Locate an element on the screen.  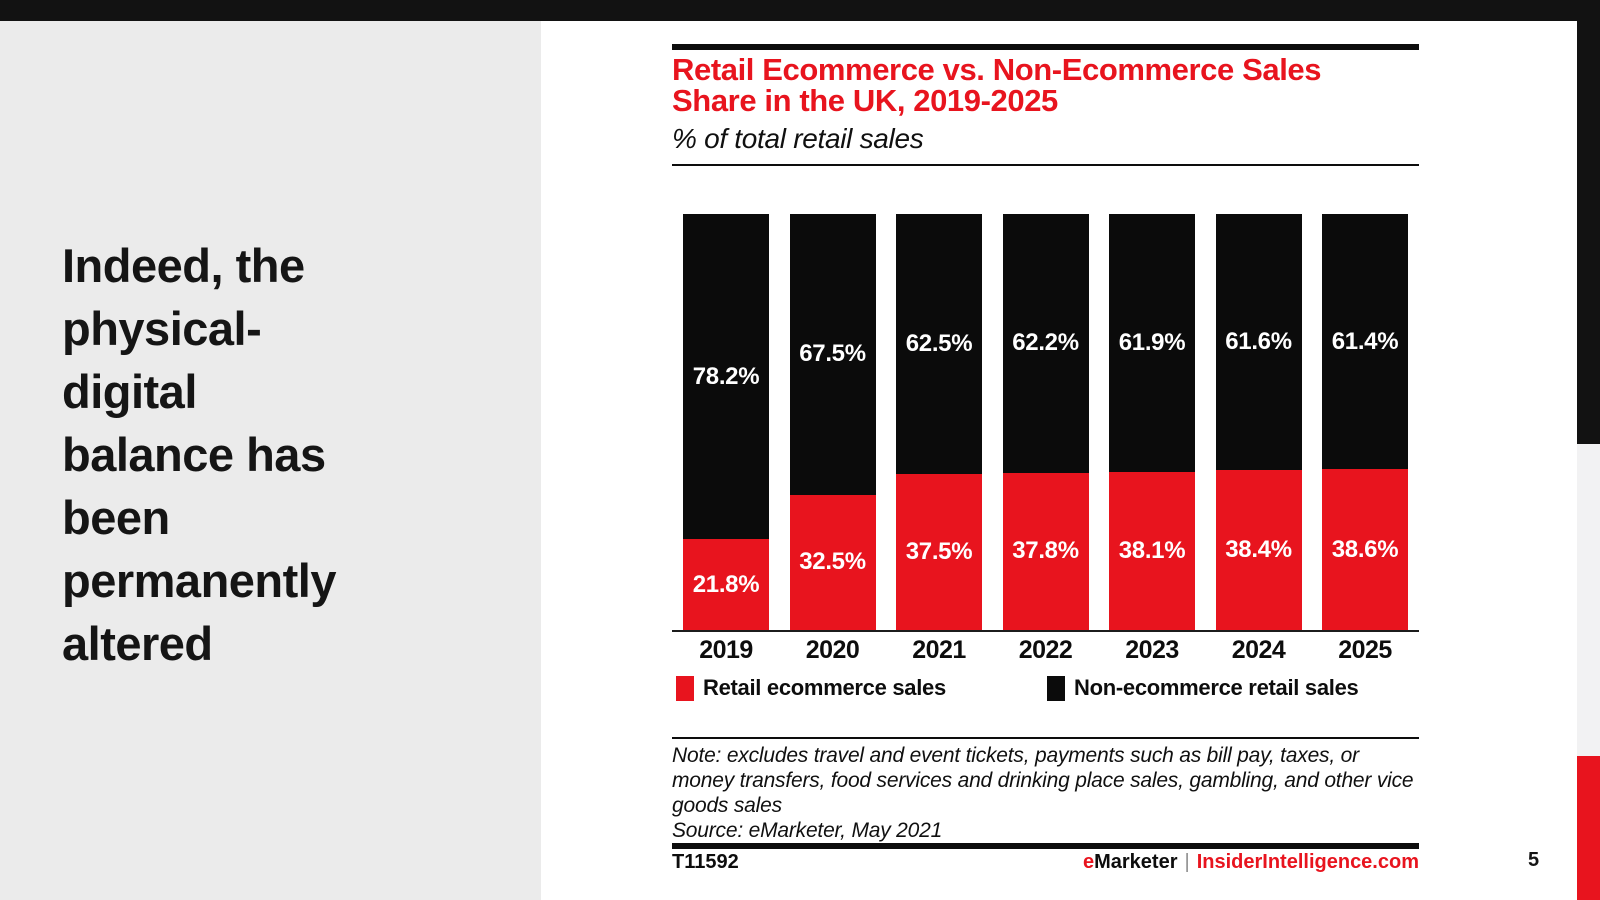
chart-title-line2: Share in the UK, 2019-2025 is located at coordinates (865, 100).